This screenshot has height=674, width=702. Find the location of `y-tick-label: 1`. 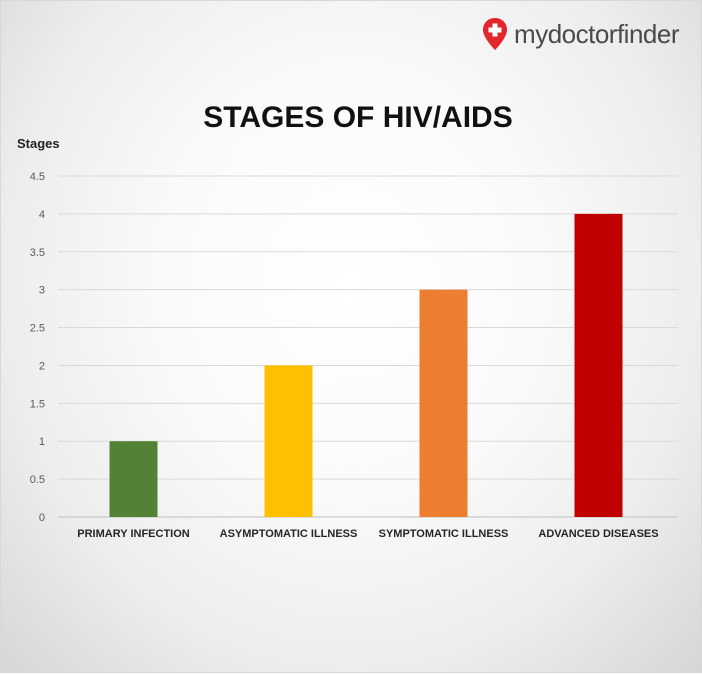

y-tick-label: 1 is located at coordinates (42, 442).